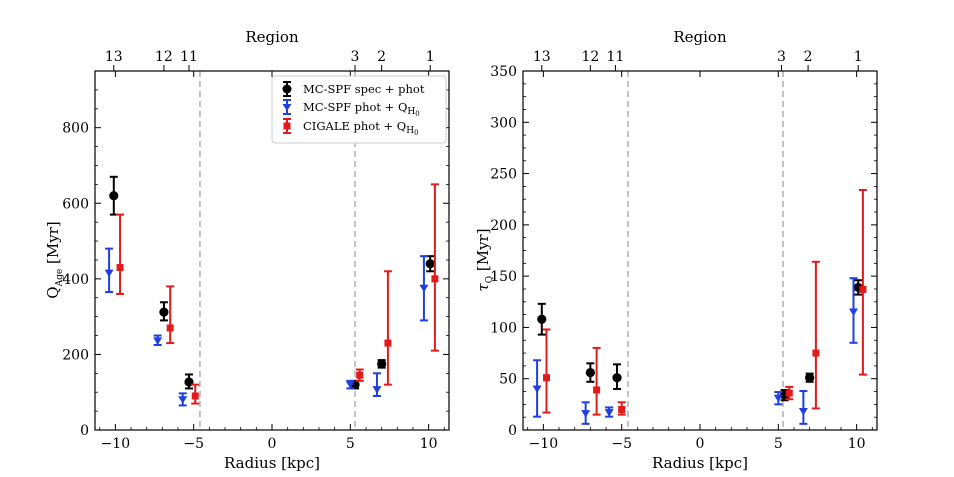  What do you see at coordinates (700, 463) in the screenshot?
I see `right-x-axis-label: Radius [kpc]` at bounding box center [700, 463].